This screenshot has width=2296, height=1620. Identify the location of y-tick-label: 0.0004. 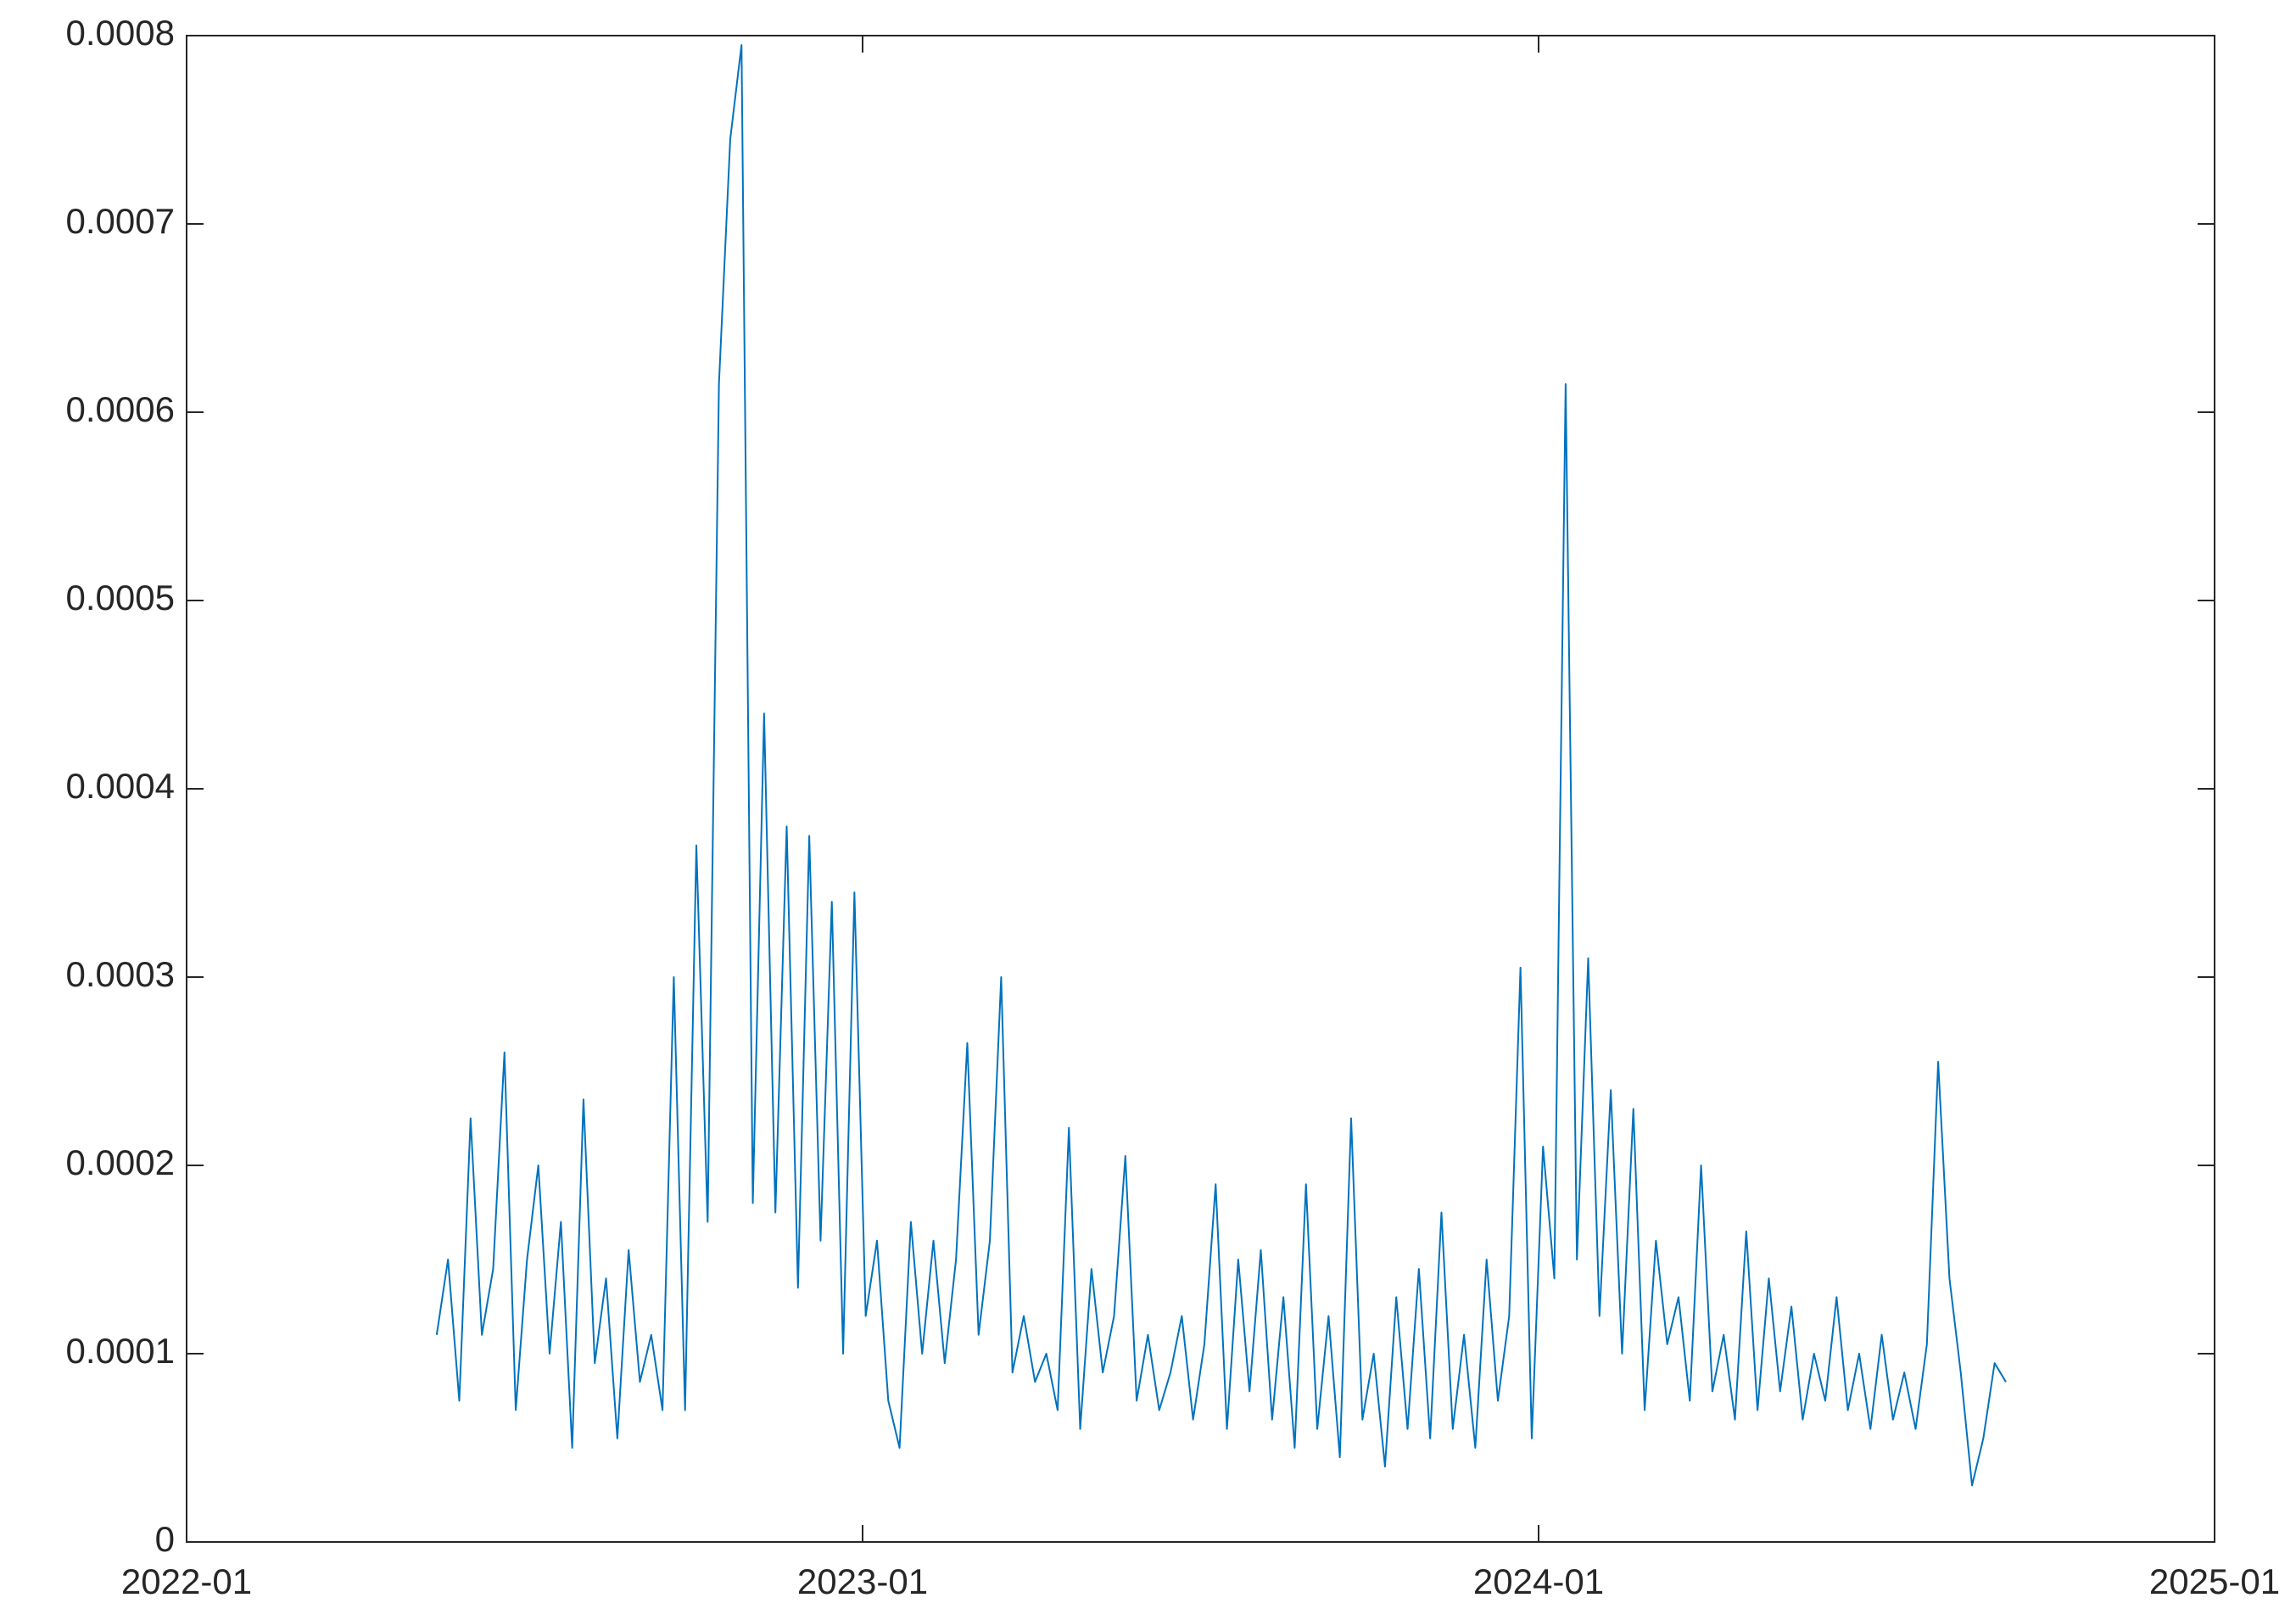
(120, 786).